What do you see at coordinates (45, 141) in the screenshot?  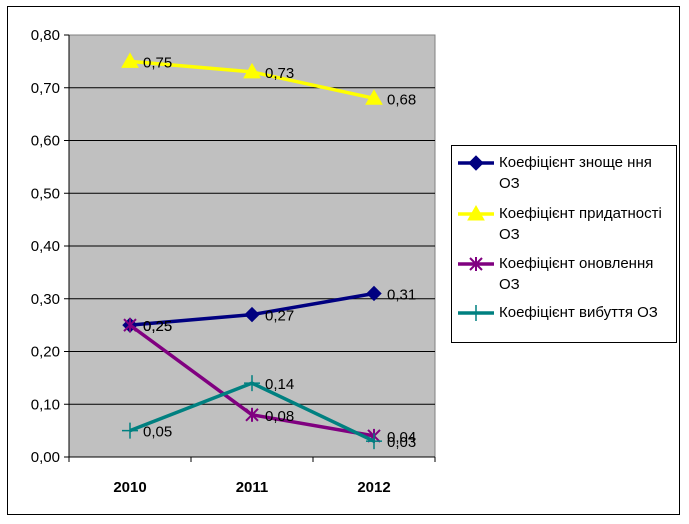 I see `y-tick-label: 0,60` at bounding box center [45, 141].